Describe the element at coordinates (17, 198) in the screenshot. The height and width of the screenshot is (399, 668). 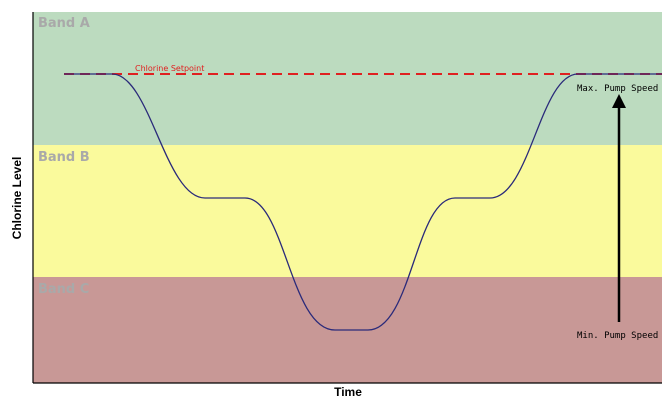
I see `y-axis-title: Chlorine Level` at that location.